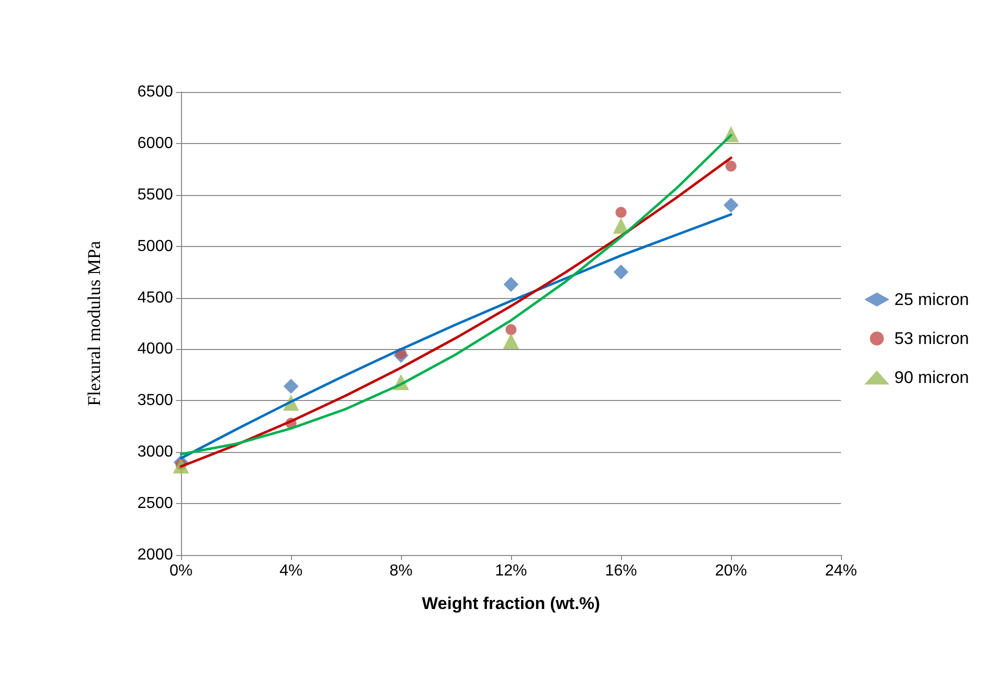 This screenshot has width=984, height=677. Describe the element at coordinates (155, 503) in the screenshot. I see `y-tick-label: 2500` at that location.